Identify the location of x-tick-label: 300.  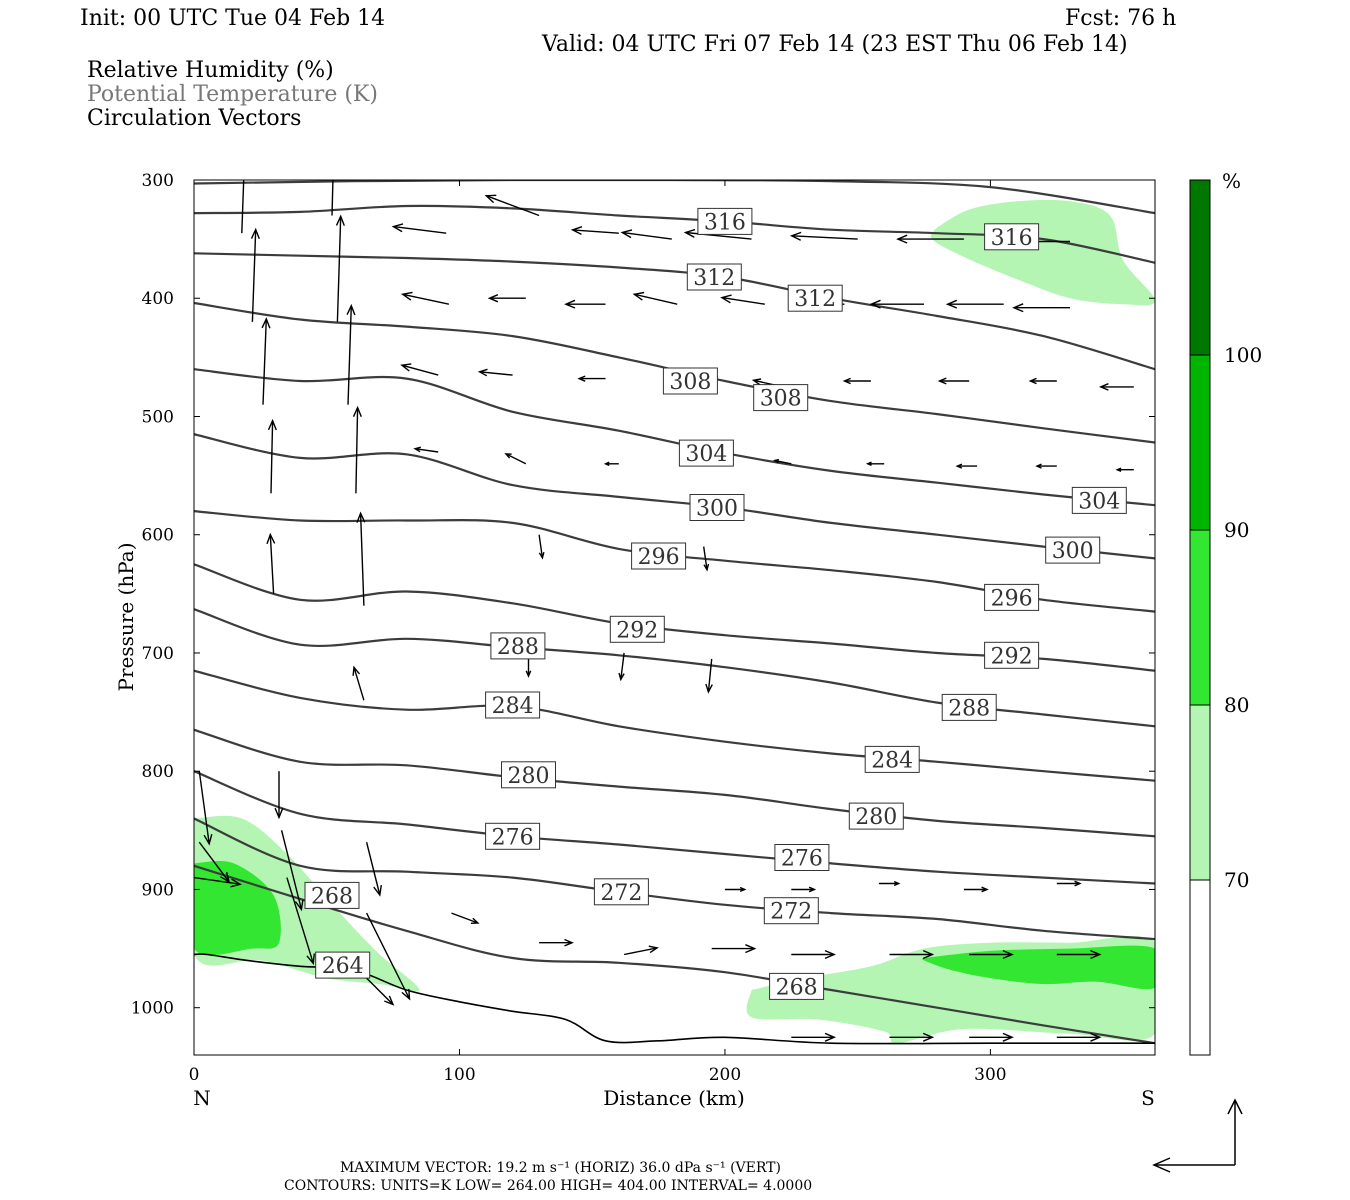
(990, 1075).